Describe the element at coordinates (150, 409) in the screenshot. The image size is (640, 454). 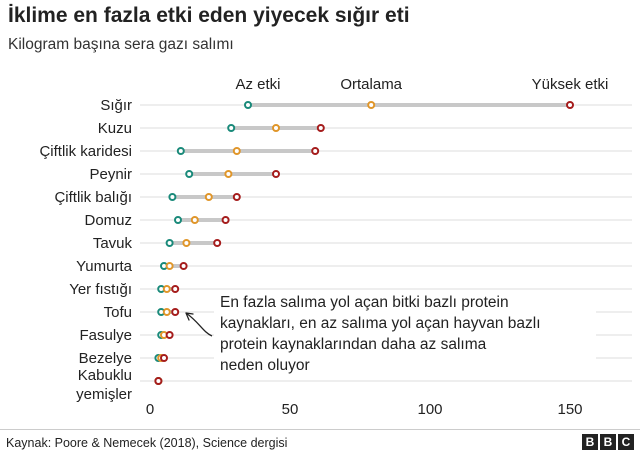
I see `x-tick-label: 0` at that location.